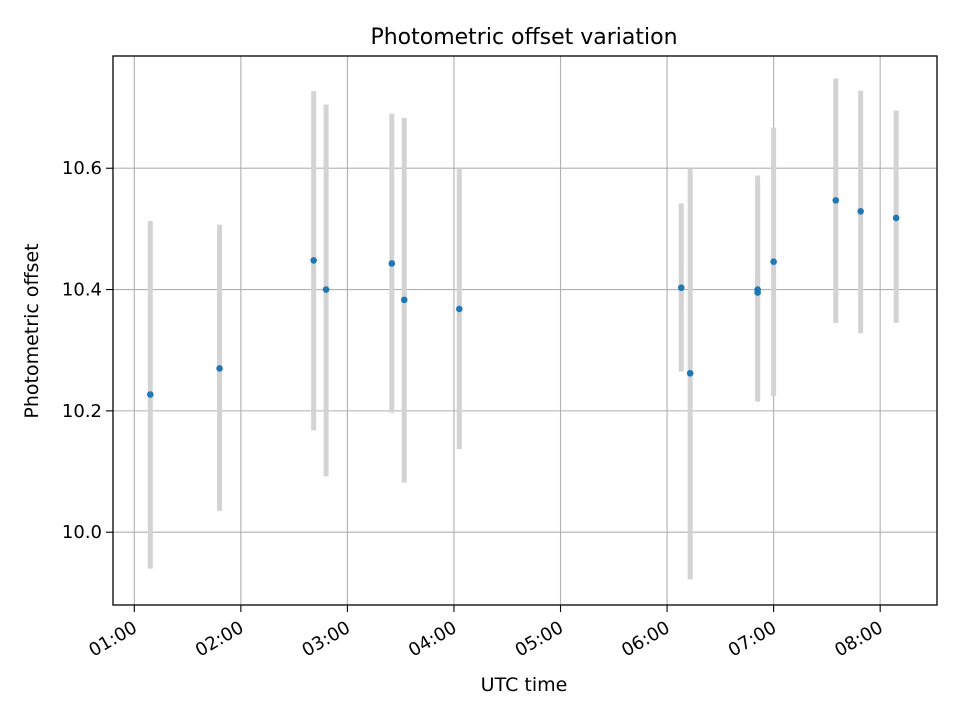  Describe the element at coordinates (523, 37) in the screenshot. I see `chart-title: Photometric offset variation` at that location.